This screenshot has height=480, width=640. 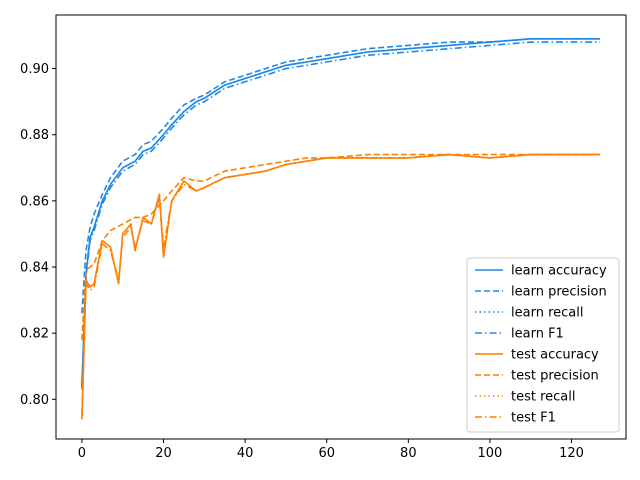 I want to click on x-tick-label: 40, so click(x=245, y=453).